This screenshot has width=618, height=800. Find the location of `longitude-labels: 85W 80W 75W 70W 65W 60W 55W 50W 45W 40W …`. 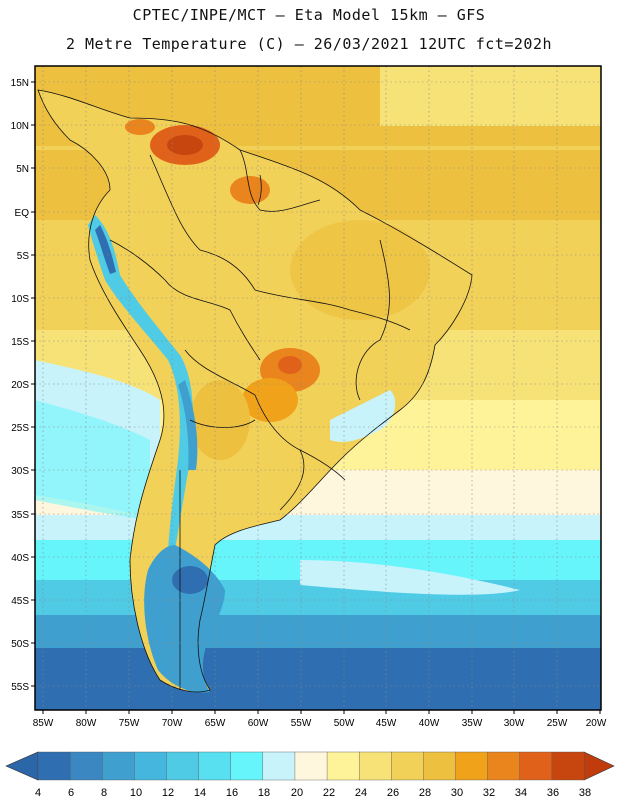

longitude-labels: 85W 80W 75W 70W 65W 60W 55W 50W 45W 40W … is located at coordinates (320, 723).